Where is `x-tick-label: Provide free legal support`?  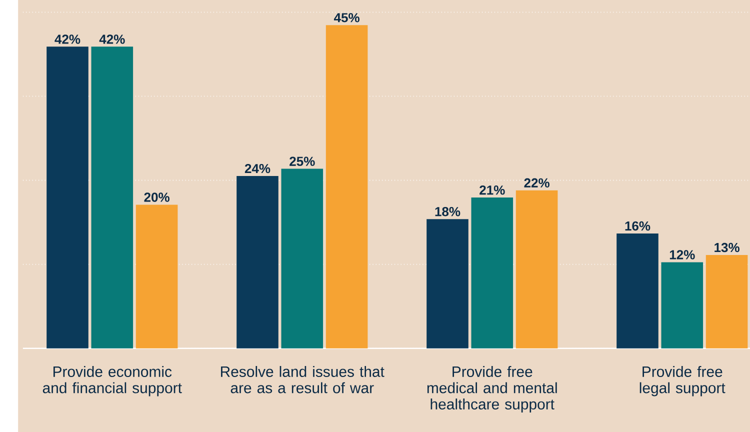 x-tick-label: Provide free legal support is located at coordinates (683, 381).